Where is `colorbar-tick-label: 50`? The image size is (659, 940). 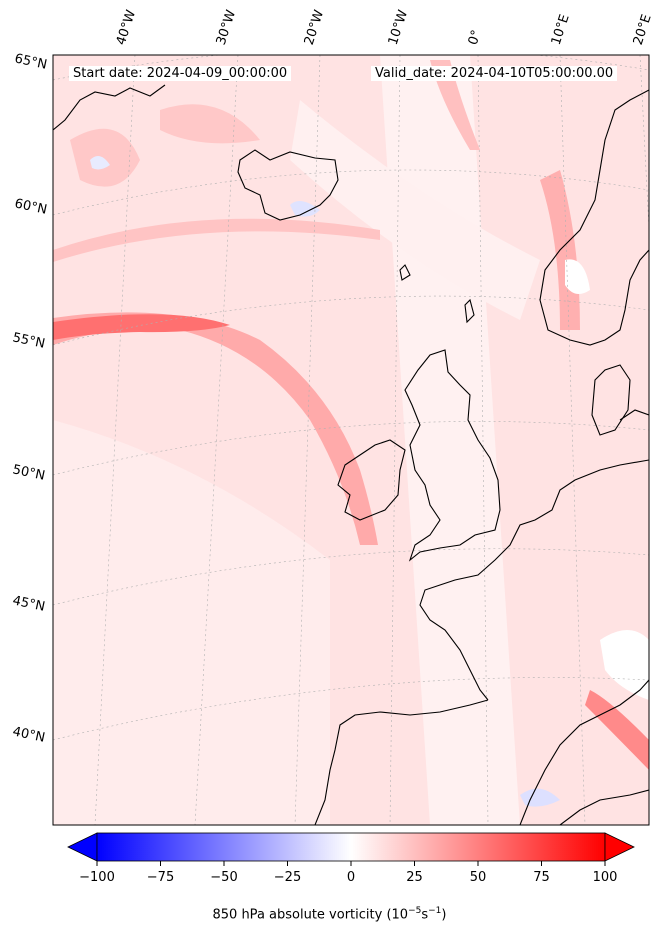 colorbar-tick-label: 50 is located at coordinates (478, 877).